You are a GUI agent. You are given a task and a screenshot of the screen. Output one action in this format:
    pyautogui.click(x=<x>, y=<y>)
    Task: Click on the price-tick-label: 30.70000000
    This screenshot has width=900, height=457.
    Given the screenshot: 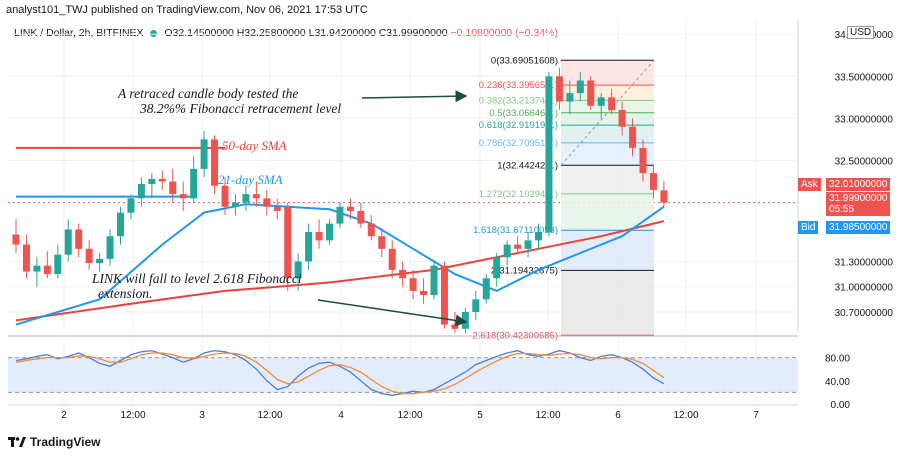 What is the action you would take?
    pyautogui.click(x=864, y=313)
    